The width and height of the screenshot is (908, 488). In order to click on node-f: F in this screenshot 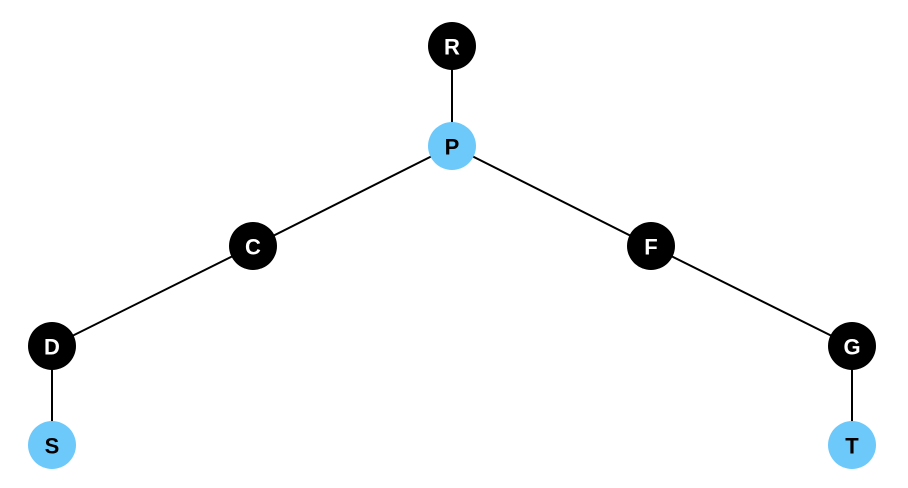, I will do `click(651, 246)`.